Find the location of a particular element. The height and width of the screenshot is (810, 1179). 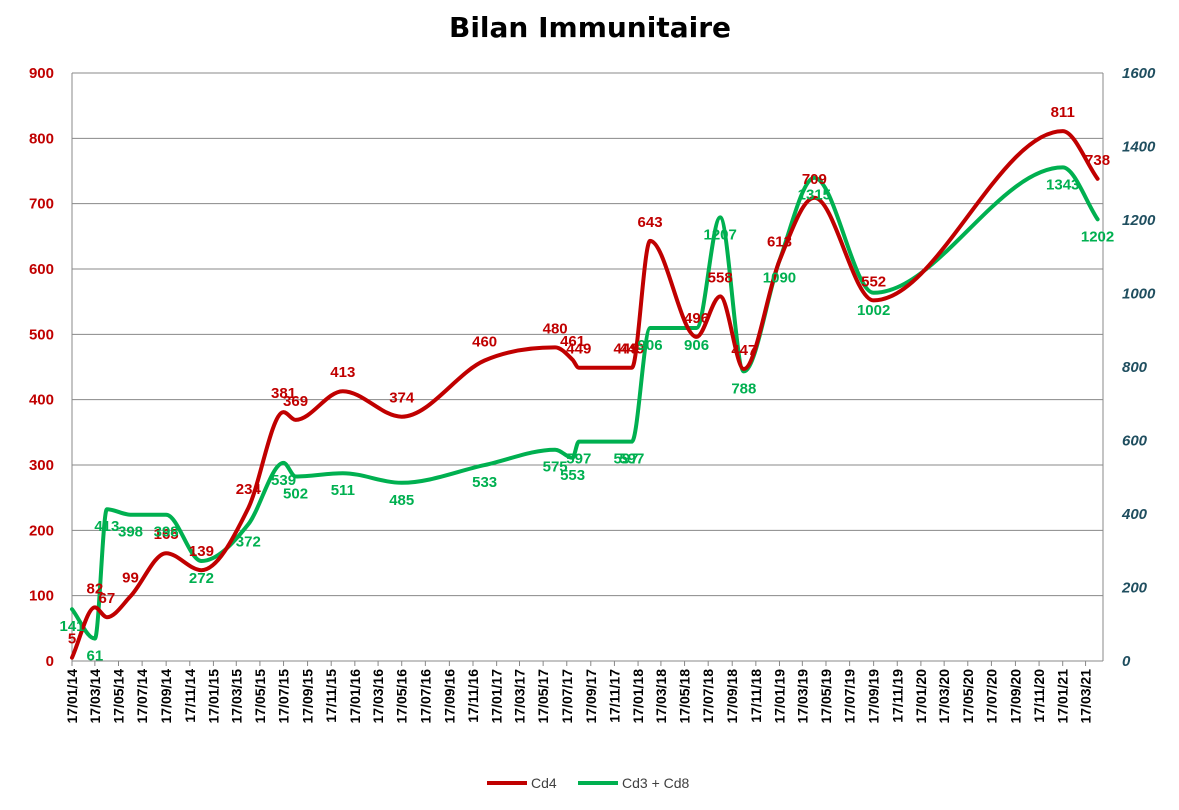

x-tick-label: 17/07/20 is located at coordinates (991, 696).